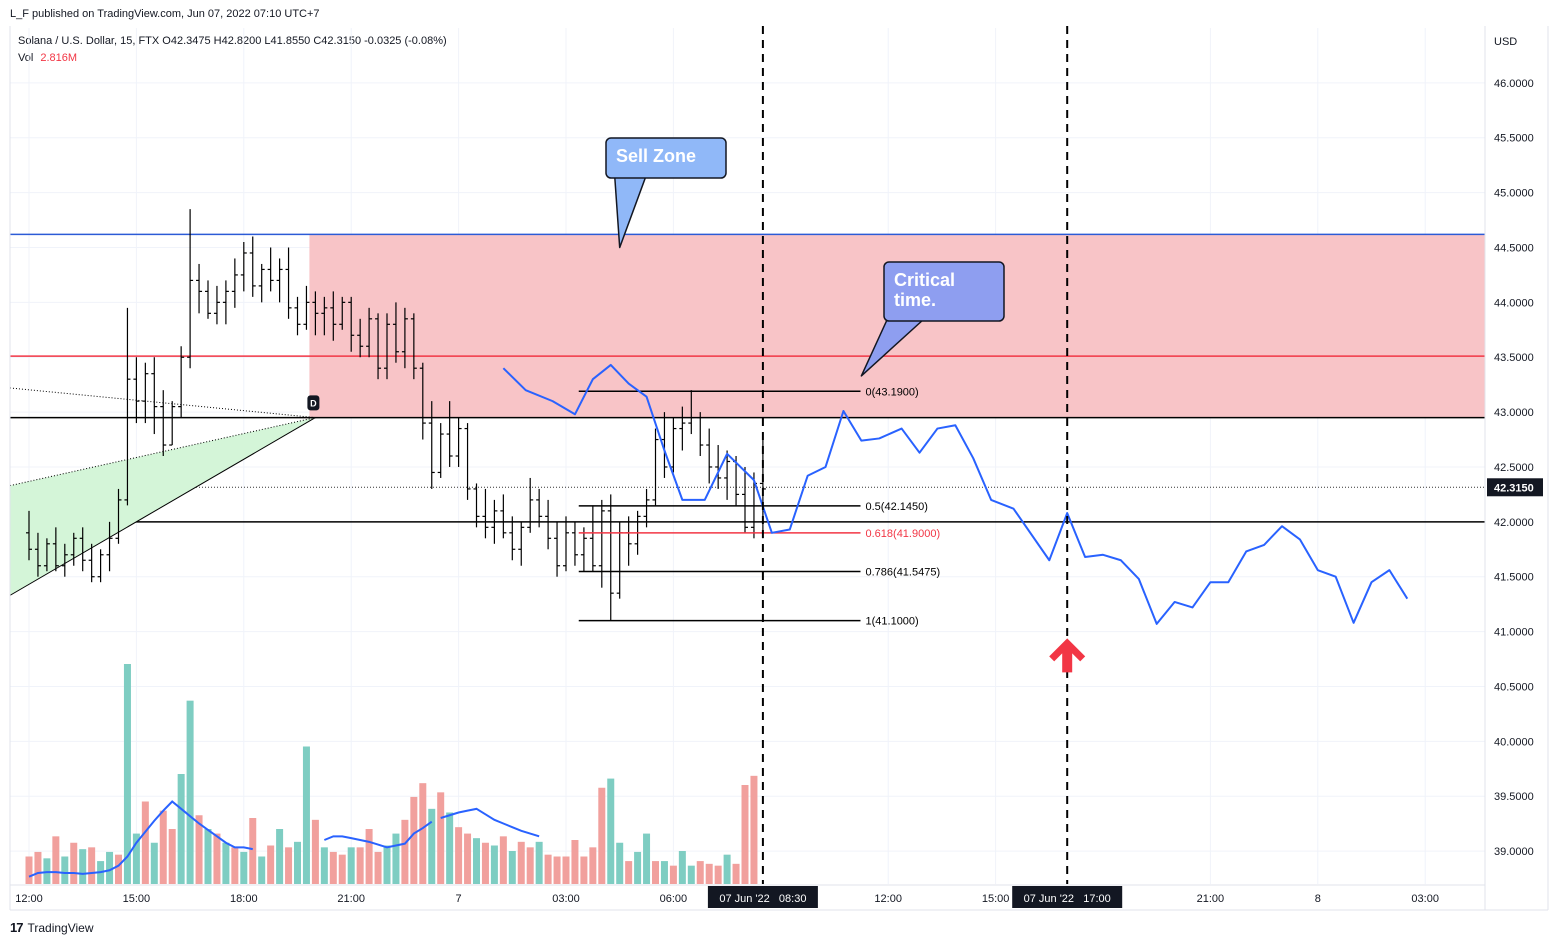 The width and height of the screenshot is (1559, 947). What do you see at coordinates (1514, 248) in the screenshot?
I see `price-tick-label: 44.5000` at bounding box center [1514, 248].